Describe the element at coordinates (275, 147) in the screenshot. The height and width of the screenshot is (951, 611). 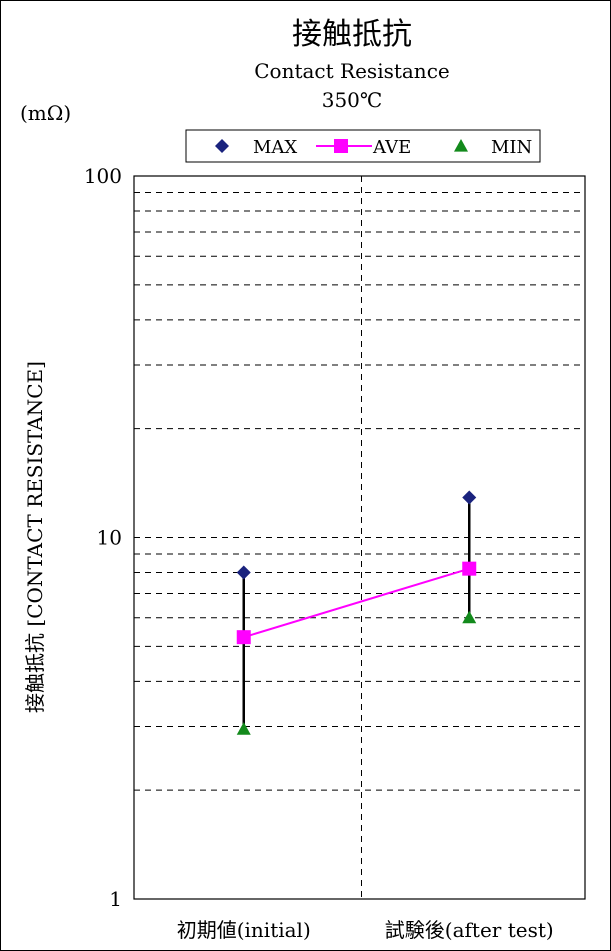
I see `legend-label-max: MAX` at that location.